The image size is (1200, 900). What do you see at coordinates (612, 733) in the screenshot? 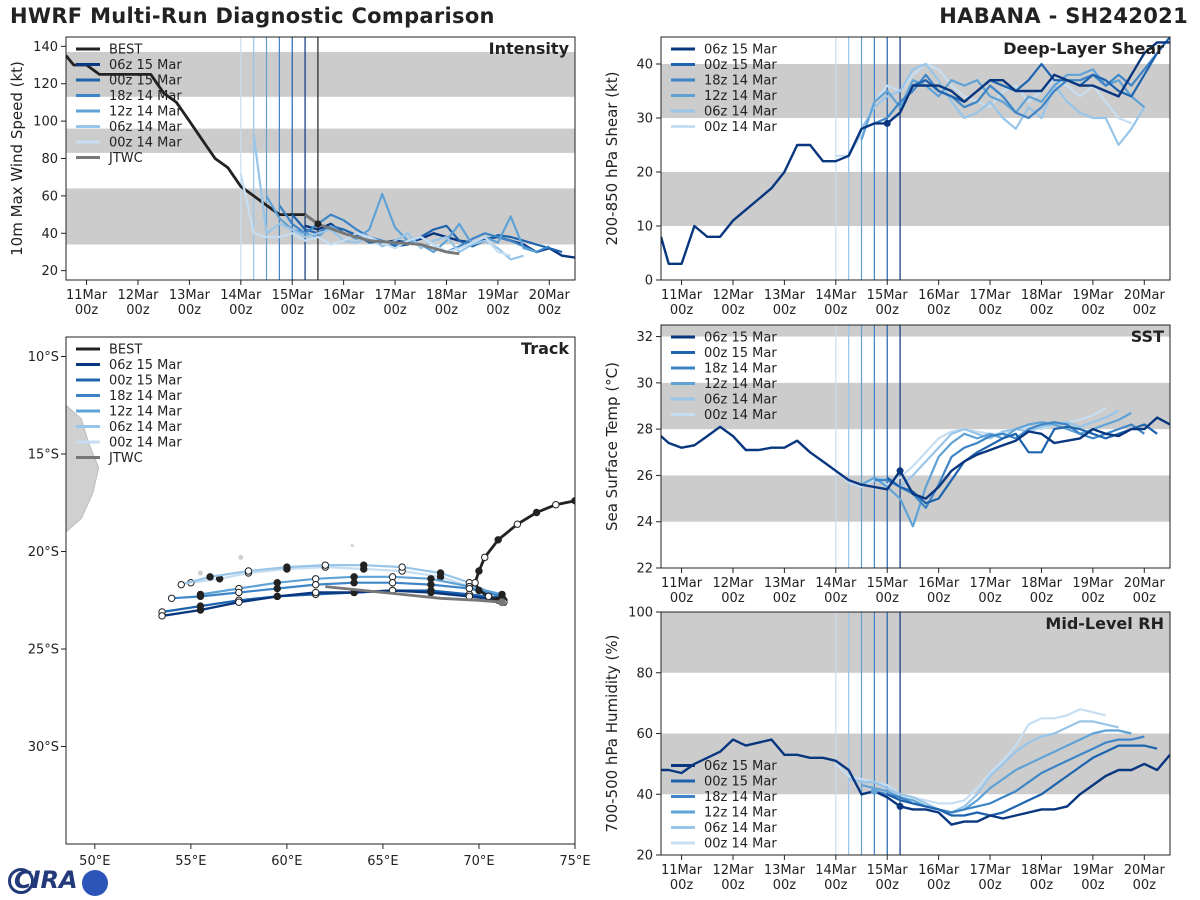
I see `rh-y-axis-label: 700-500 hPa Humidity (%)` at bounding box center [612, 733].